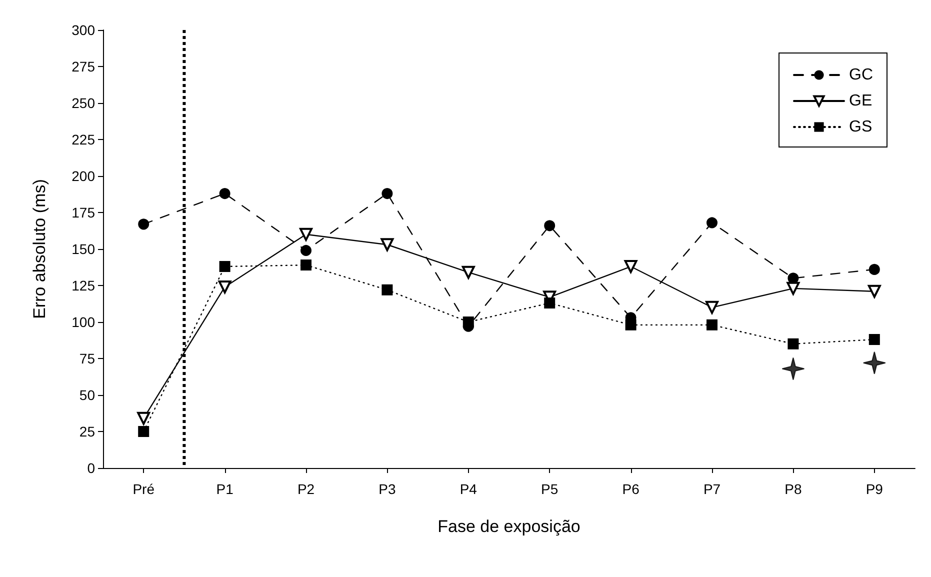 The image size is (931, 577). Describe the element at coordinates (84, 286) in the screenshot. I see `y-tick-label: 125` at that location.